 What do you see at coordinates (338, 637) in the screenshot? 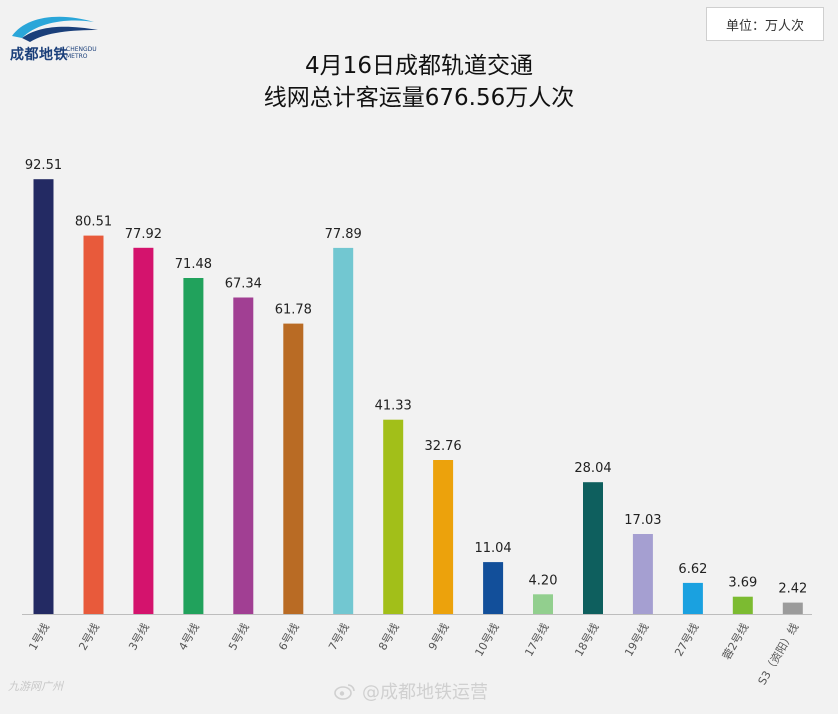
I see `x-tick-label: 7号线` at bounding box center [338, 637].